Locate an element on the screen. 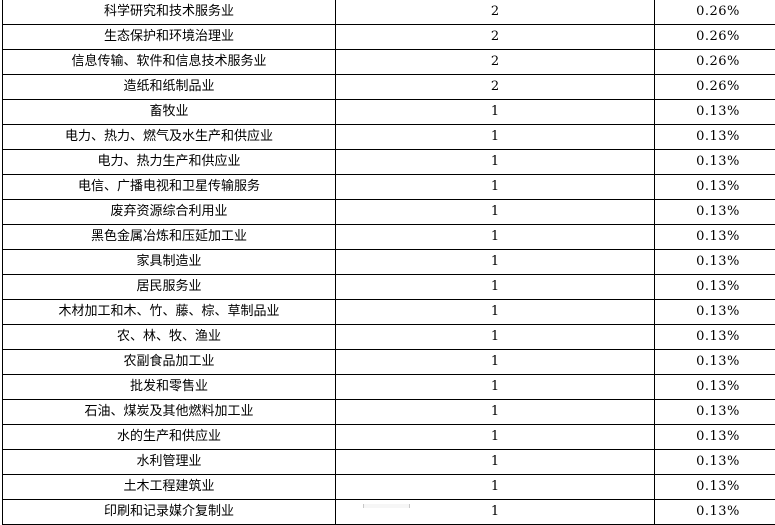 The width and height of the screenshot is (775, 525). cell-industry: 废弃资源综合利用业 is located at coordinates (169, 212).